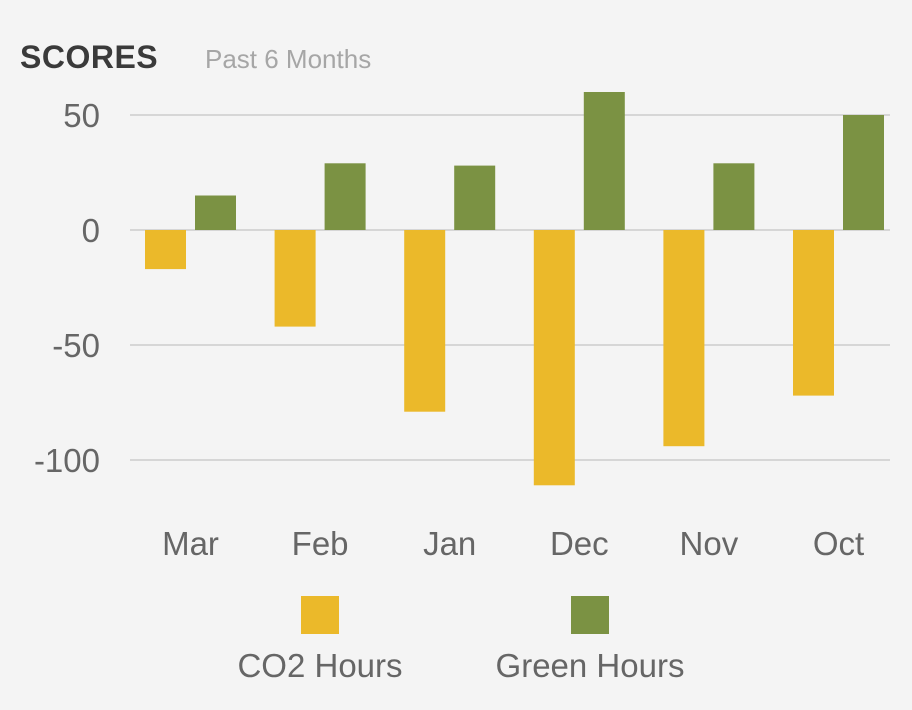 The height and width of the screenshot is (710, 912). I want to click on x-category-label: Feb, so click(320, 543).